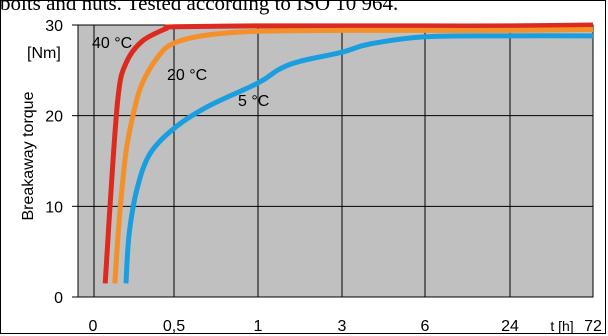 The width and height of the screenshot is (608, 336). I want to click on series-labels: 40 °C 20 °C 5 °C, so click(180, 72).